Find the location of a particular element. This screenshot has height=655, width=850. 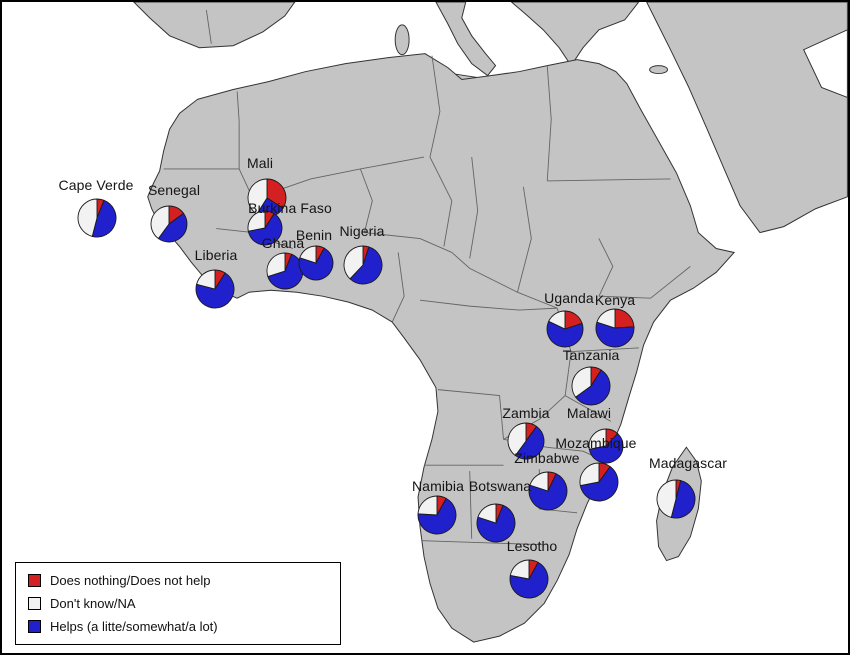

country-label-madagascar: Madagascar is located at coordinates (688, 463).